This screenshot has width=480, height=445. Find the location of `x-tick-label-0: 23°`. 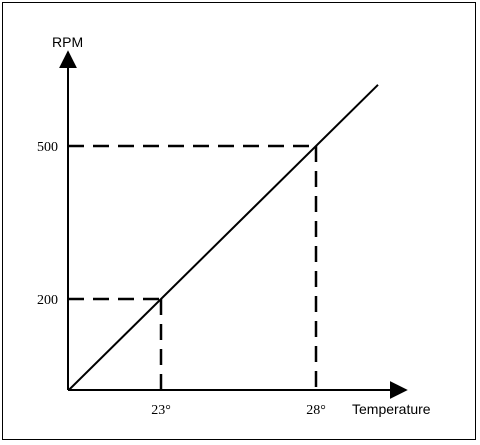

x-tick-label-0: 23° is located at coordinates (161, 410).